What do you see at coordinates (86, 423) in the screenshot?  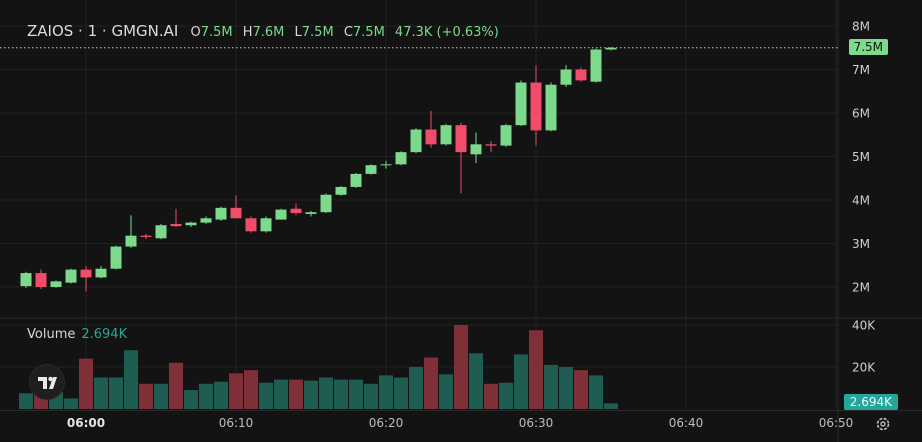 I see `time-tick-label: 06:00` at bounding box center [86, 423].